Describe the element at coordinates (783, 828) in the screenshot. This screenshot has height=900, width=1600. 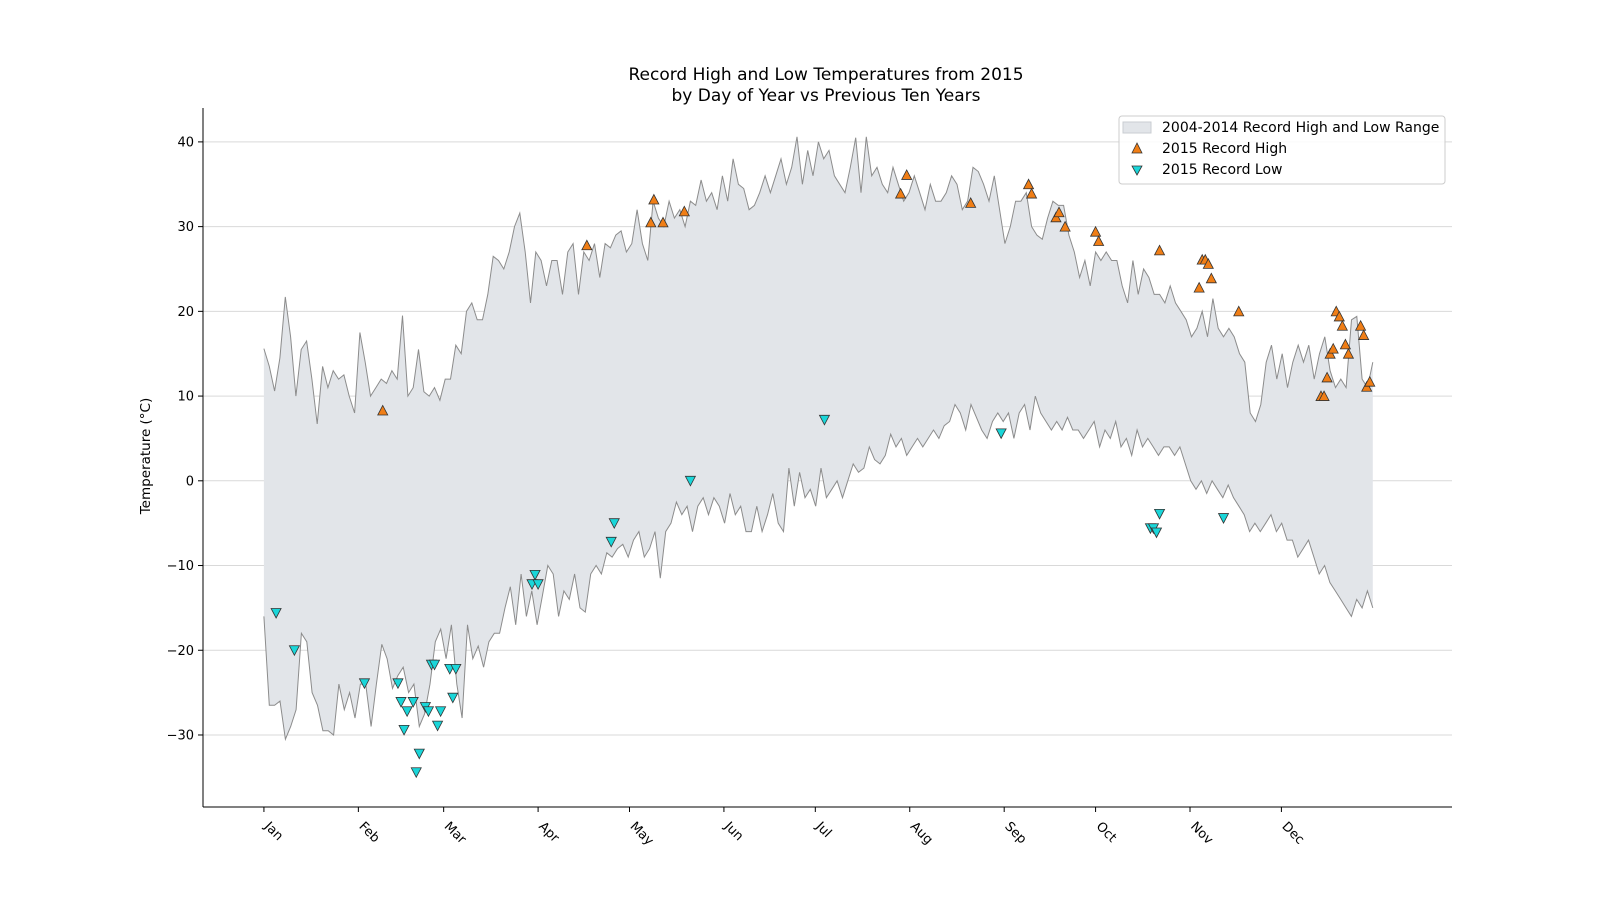
I see `x-axis-ticks: Jan Feb Mar Apr May Jun Jul Aug Sep Oct Nov Dec` at that location.